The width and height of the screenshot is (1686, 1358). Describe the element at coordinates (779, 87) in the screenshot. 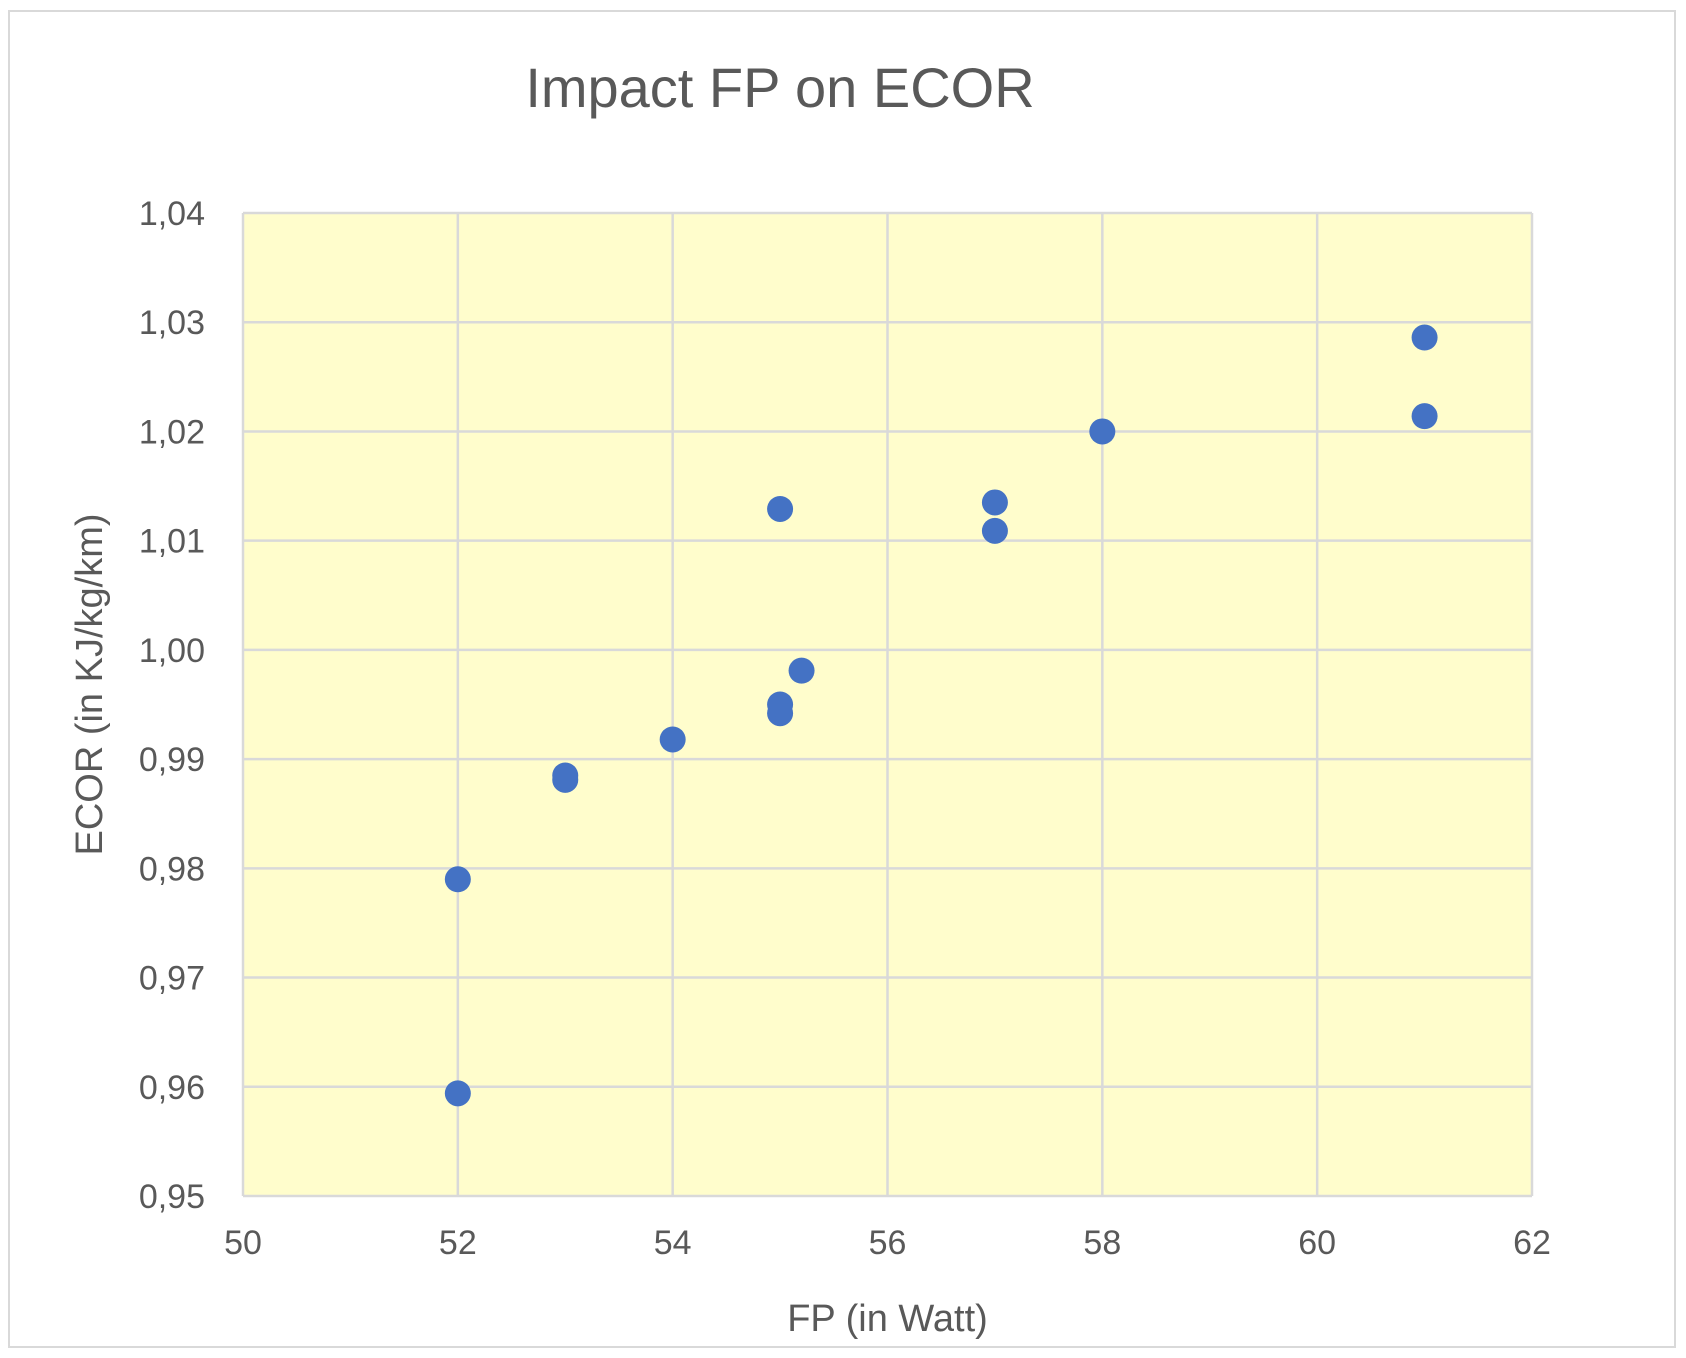

I see `chart-title: Impact FP on ECOR` at that location.